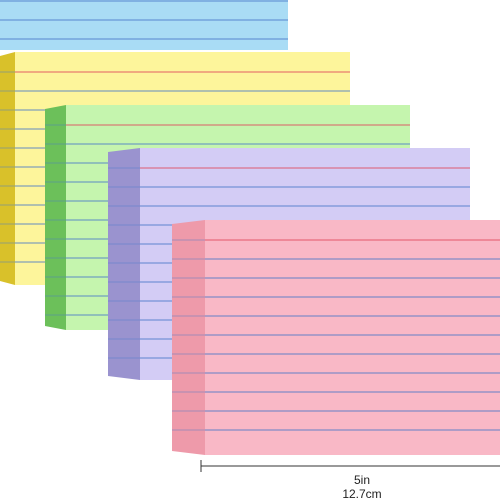  Describe the element at coordinates (350, 480) in the screenshot. I see `dimension-marker: 5in 12.7cm` at that location.